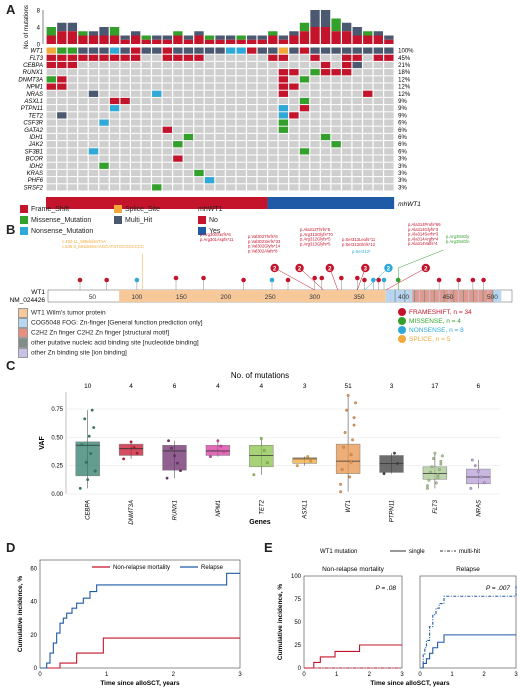  What do you see at coordinates (143, 209) in the screenshot?
I see `legend-splice-site: Splice_Site` at bounding box center [143, 209].